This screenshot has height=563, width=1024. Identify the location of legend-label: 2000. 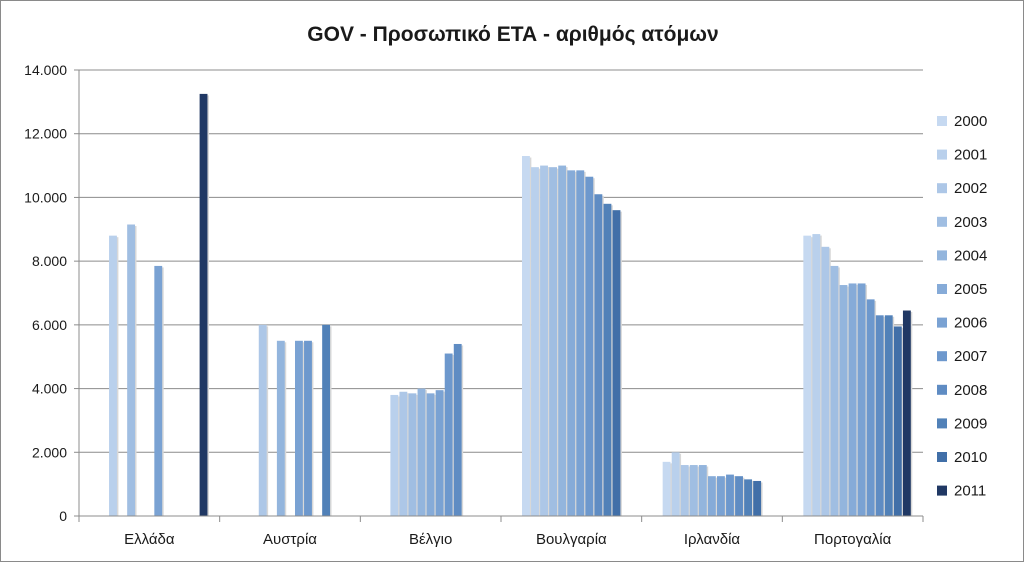
(970, 121).